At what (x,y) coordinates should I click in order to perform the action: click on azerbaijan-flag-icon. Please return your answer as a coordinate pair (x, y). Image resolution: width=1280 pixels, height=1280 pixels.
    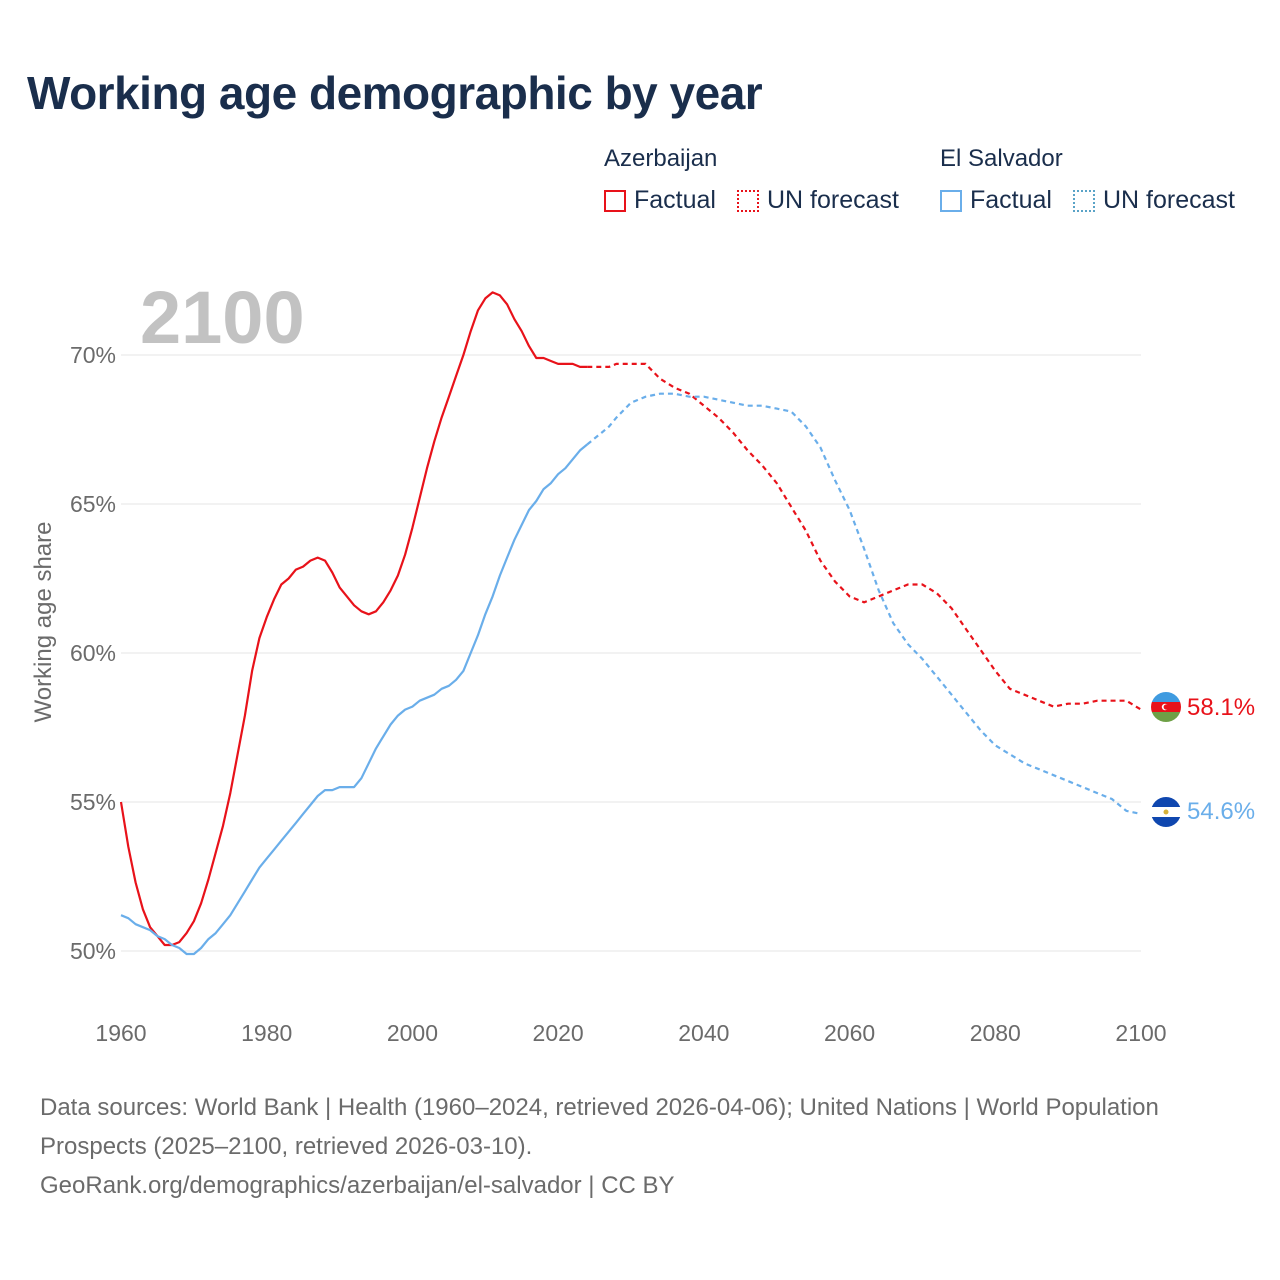
    Looking at the image, I should click on (1166, 707).